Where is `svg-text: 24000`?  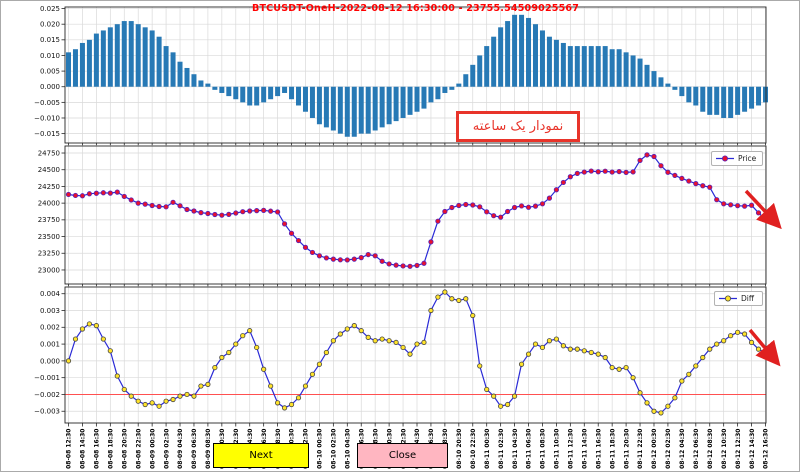
svg-text: 24000 is located at coordinates (49, 204).